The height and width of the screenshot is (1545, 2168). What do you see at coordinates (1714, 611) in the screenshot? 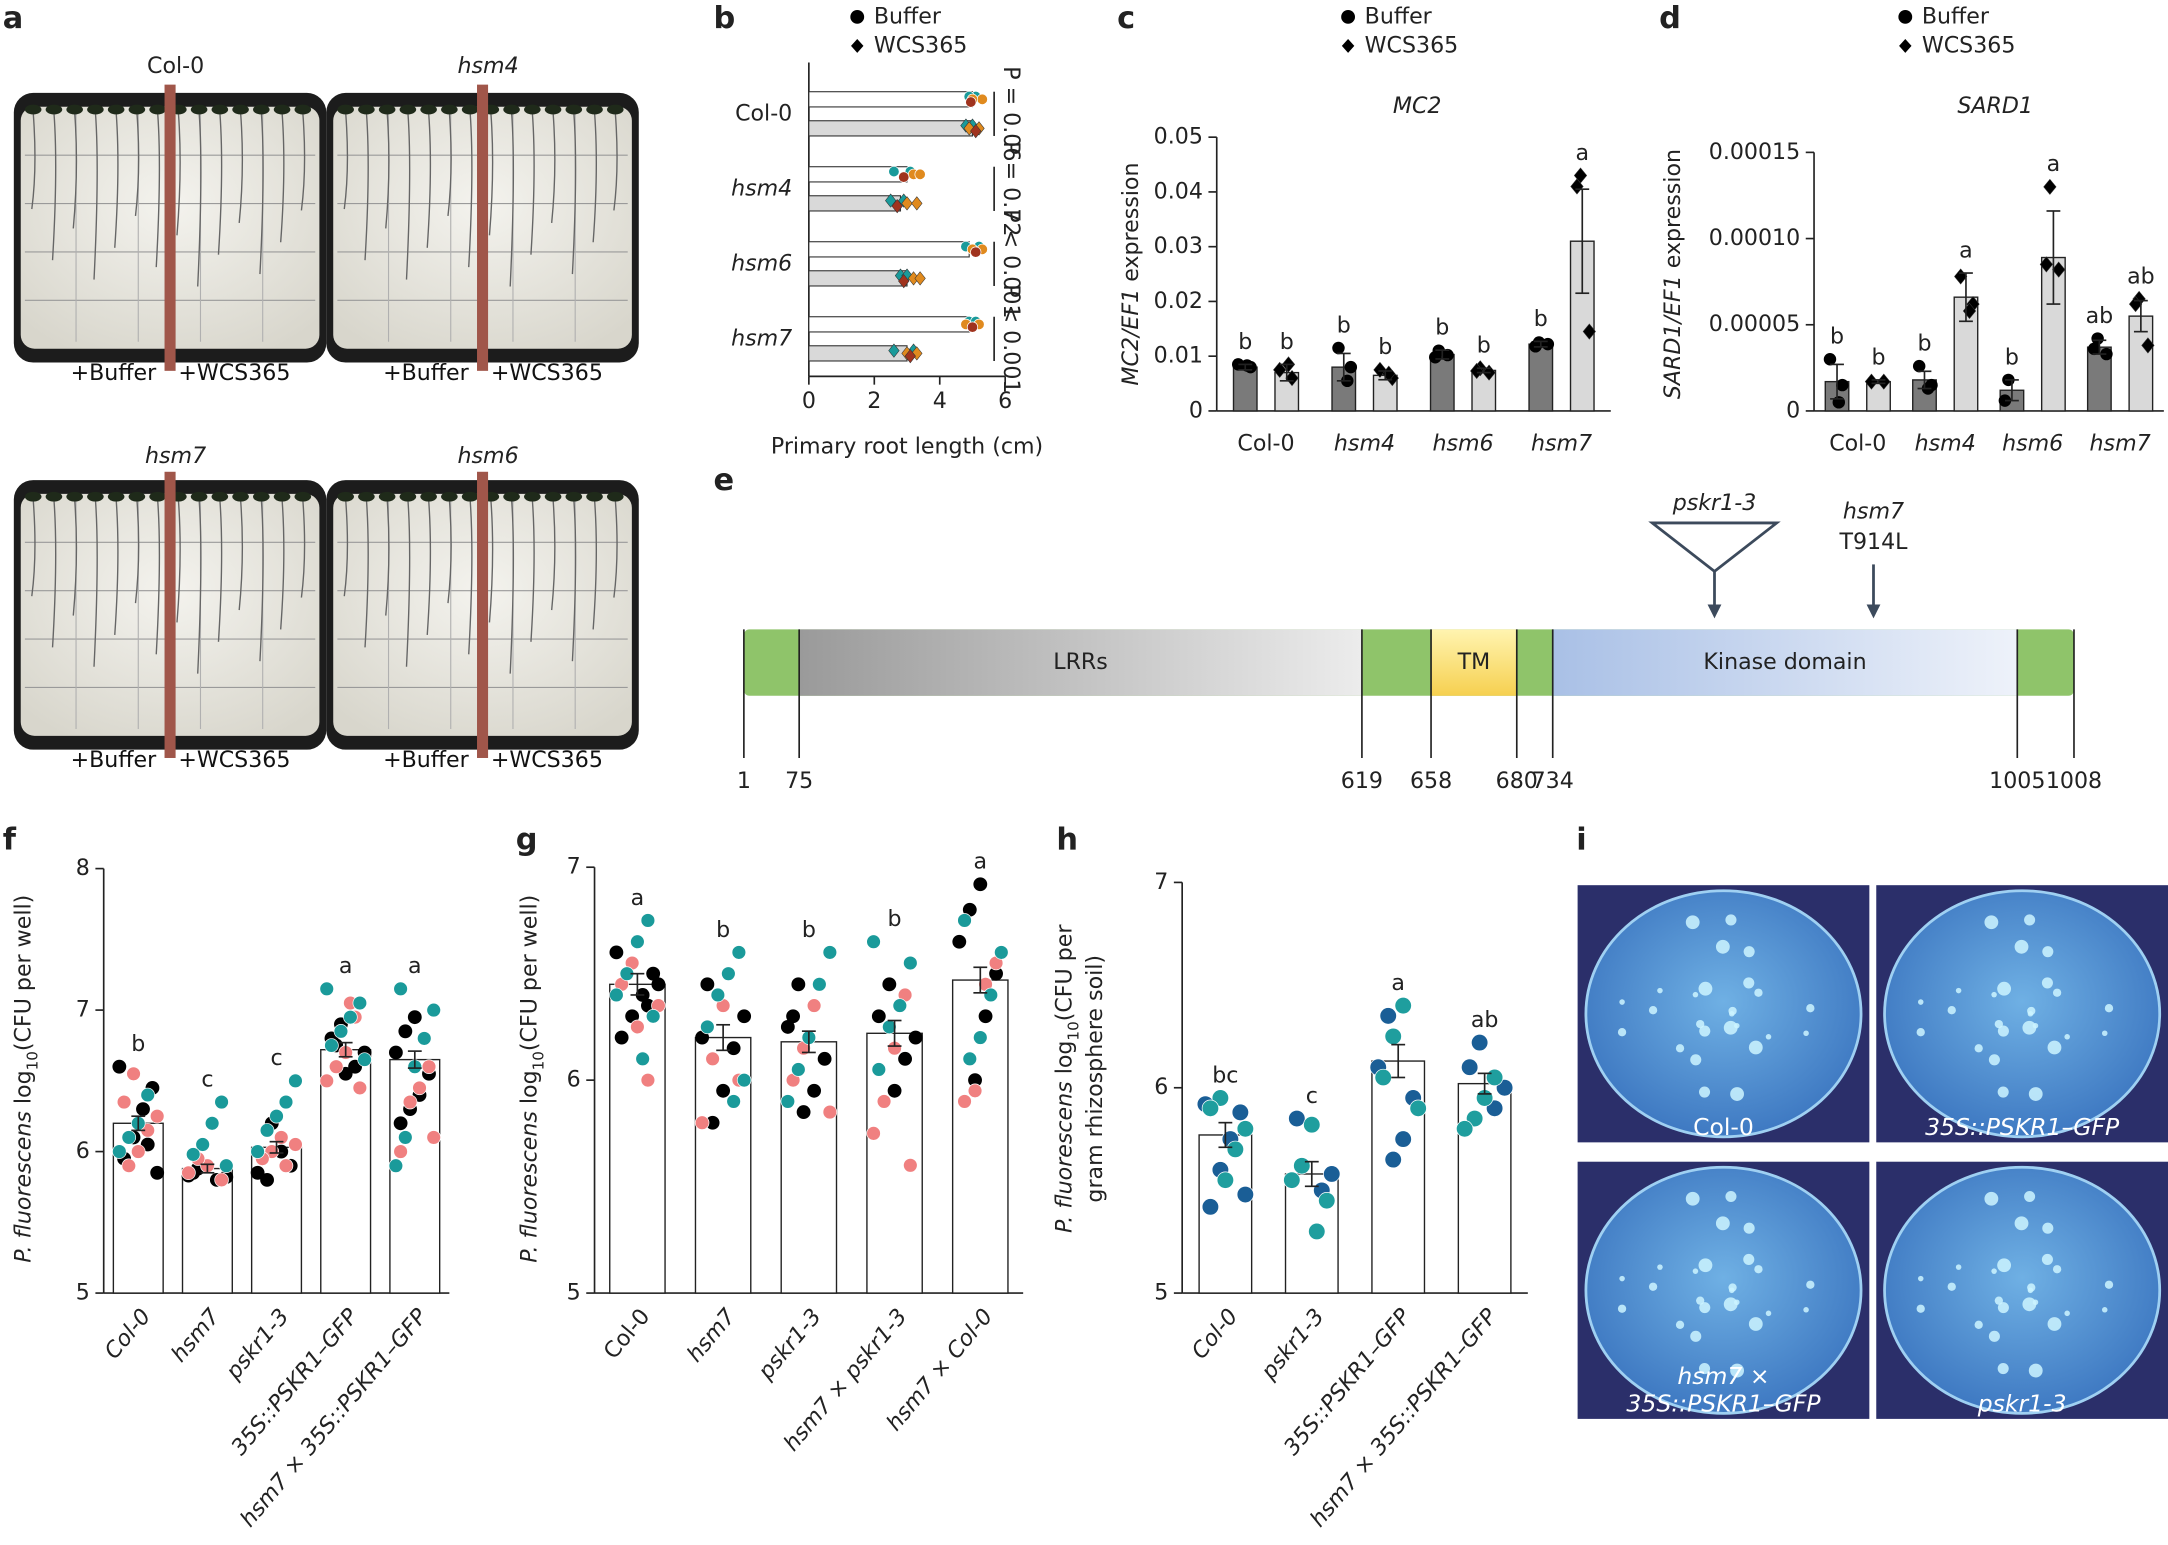
I see `arrow-head` at bounding box center [1714, 611].